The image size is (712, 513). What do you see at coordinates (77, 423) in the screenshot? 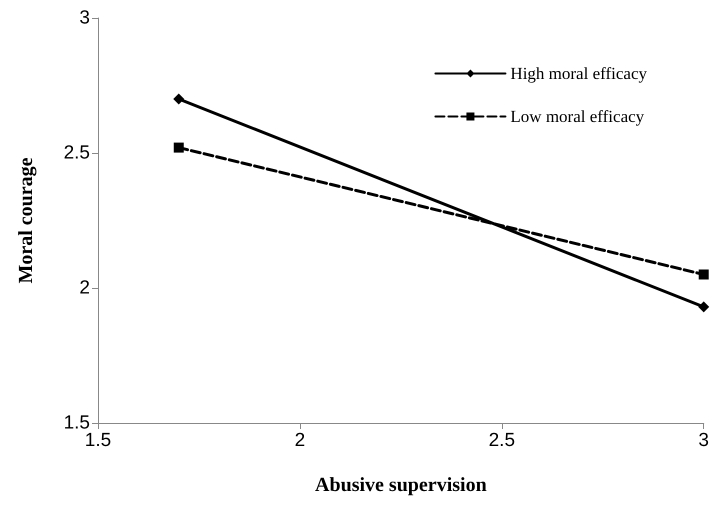
I see `y-tick-label: 1.5` at bounding box center [77, 423].